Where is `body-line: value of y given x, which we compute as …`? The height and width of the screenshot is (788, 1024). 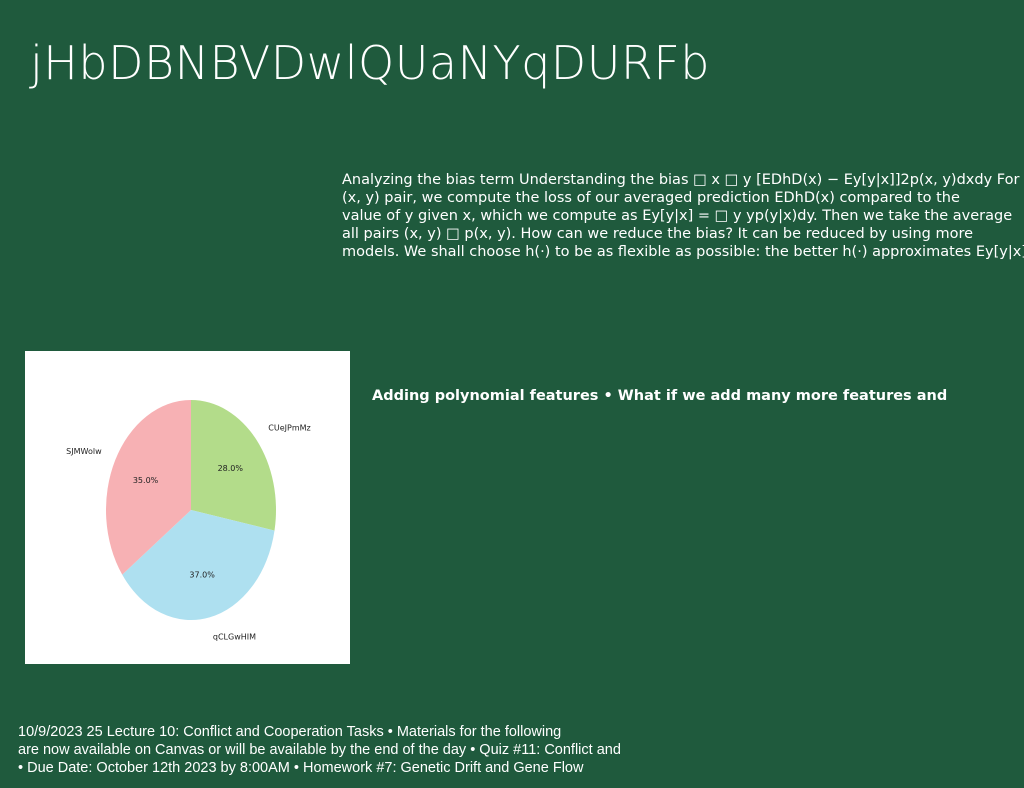
body-line: value of y given x, which we compute as … is located at coordinates (677, 216).